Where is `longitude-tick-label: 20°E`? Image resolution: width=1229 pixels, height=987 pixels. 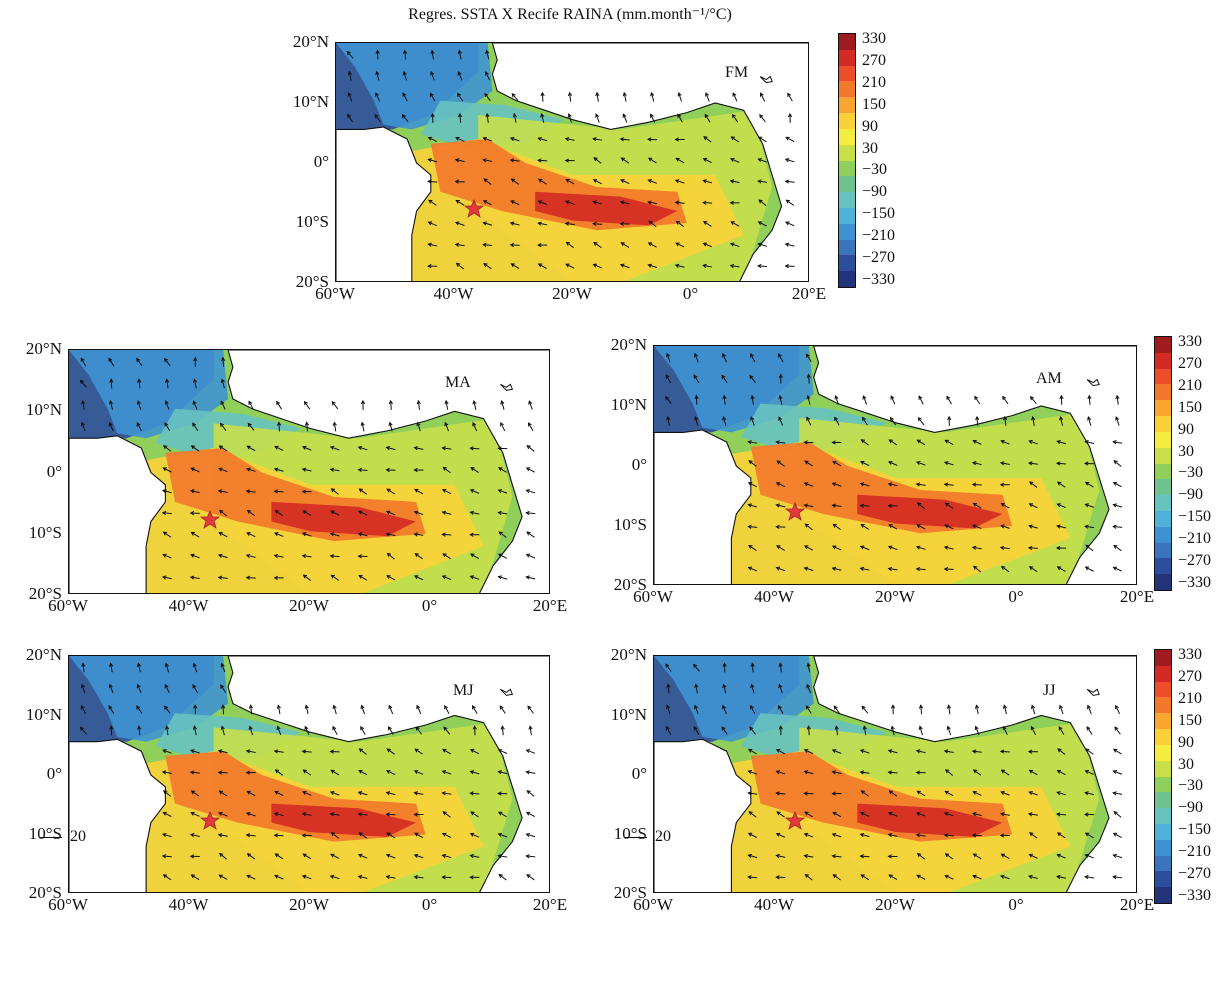 longitude-tick-label: 20°E is located at coordinates (1137, 904).